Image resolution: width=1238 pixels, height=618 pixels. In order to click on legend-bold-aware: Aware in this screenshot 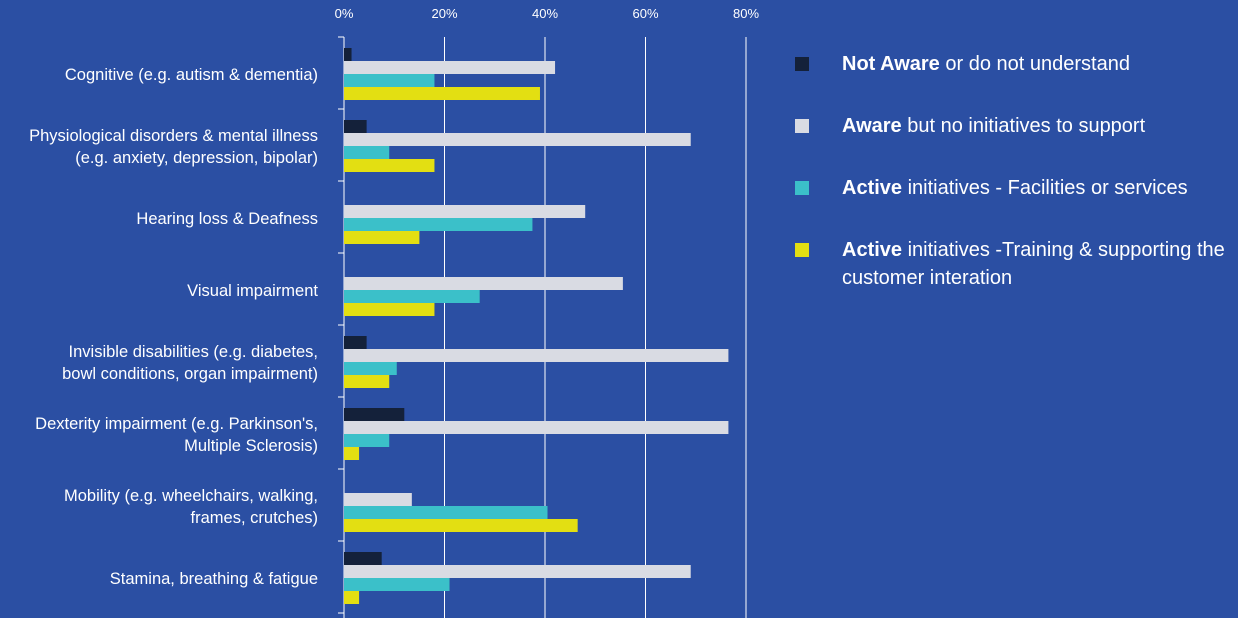, I will do `click(872, 126)`.